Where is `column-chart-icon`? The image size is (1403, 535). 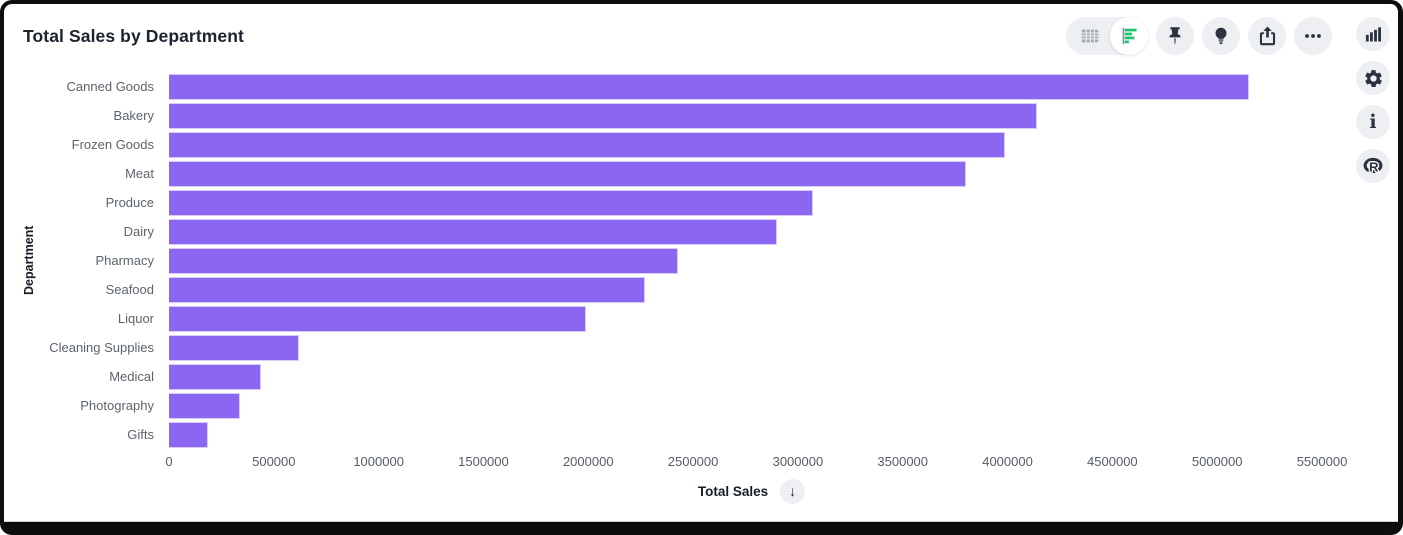 column-chart-icon is located at coordinates (1373, 34).